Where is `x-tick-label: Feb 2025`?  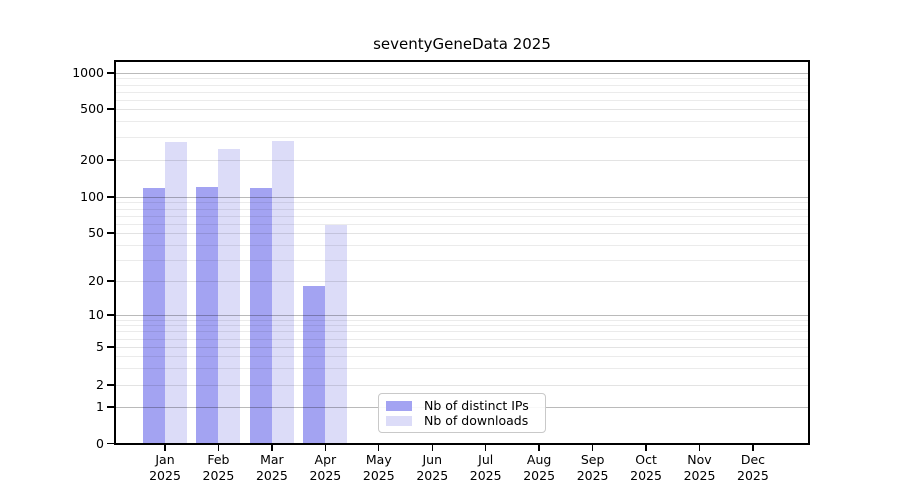 x-tick-label: Feb 2025 is located at coordinates (218, 467).